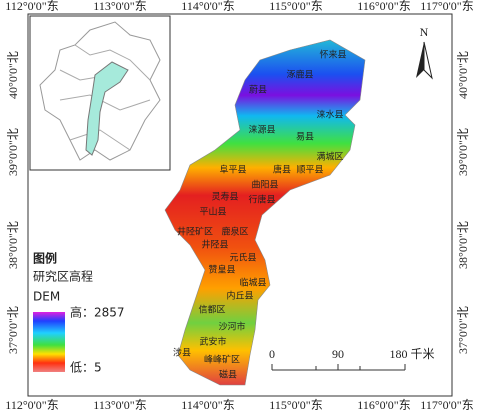  Describe the element at coordinates (252, 283) in the screenshot. I see `county-label: 临城县` at that location.